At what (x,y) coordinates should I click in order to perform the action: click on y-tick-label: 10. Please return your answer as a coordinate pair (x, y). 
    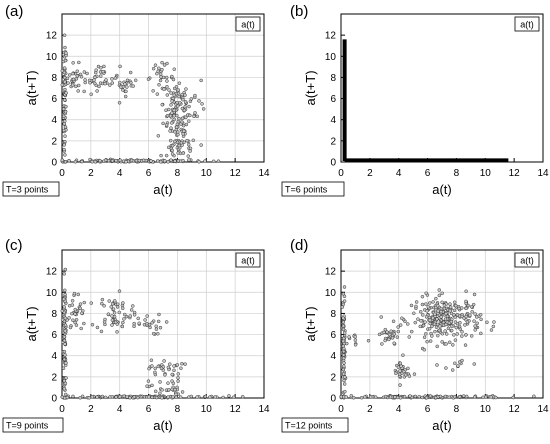
    Looking at the image, I should click on (331, 57).